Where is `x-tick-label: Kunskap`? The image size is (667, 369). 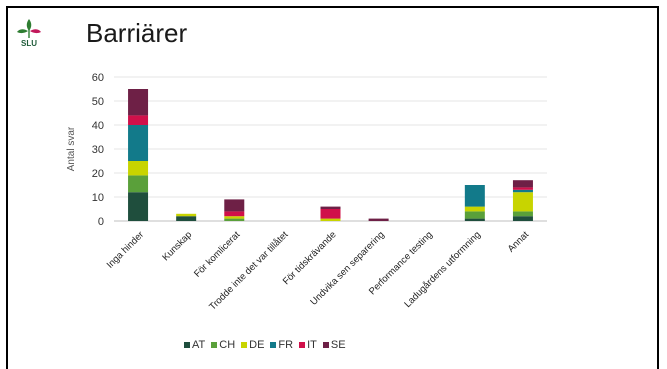
x-tick-label: Kunskap is located at coordinates (177, 246).